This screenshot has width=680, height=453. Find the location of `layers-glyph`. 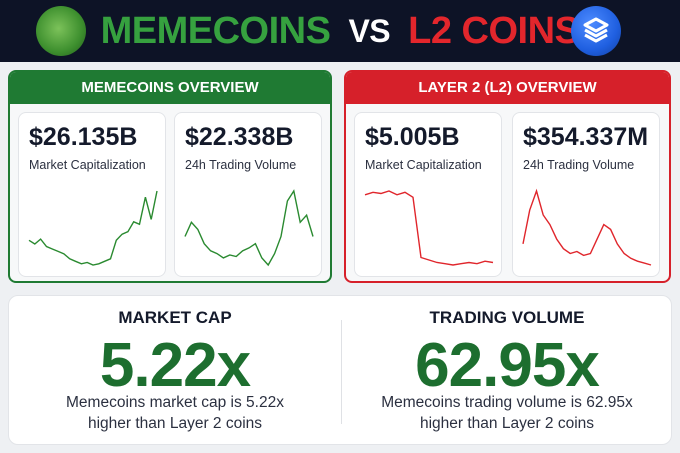

layers-glyph is located at coordinates (596, 30).